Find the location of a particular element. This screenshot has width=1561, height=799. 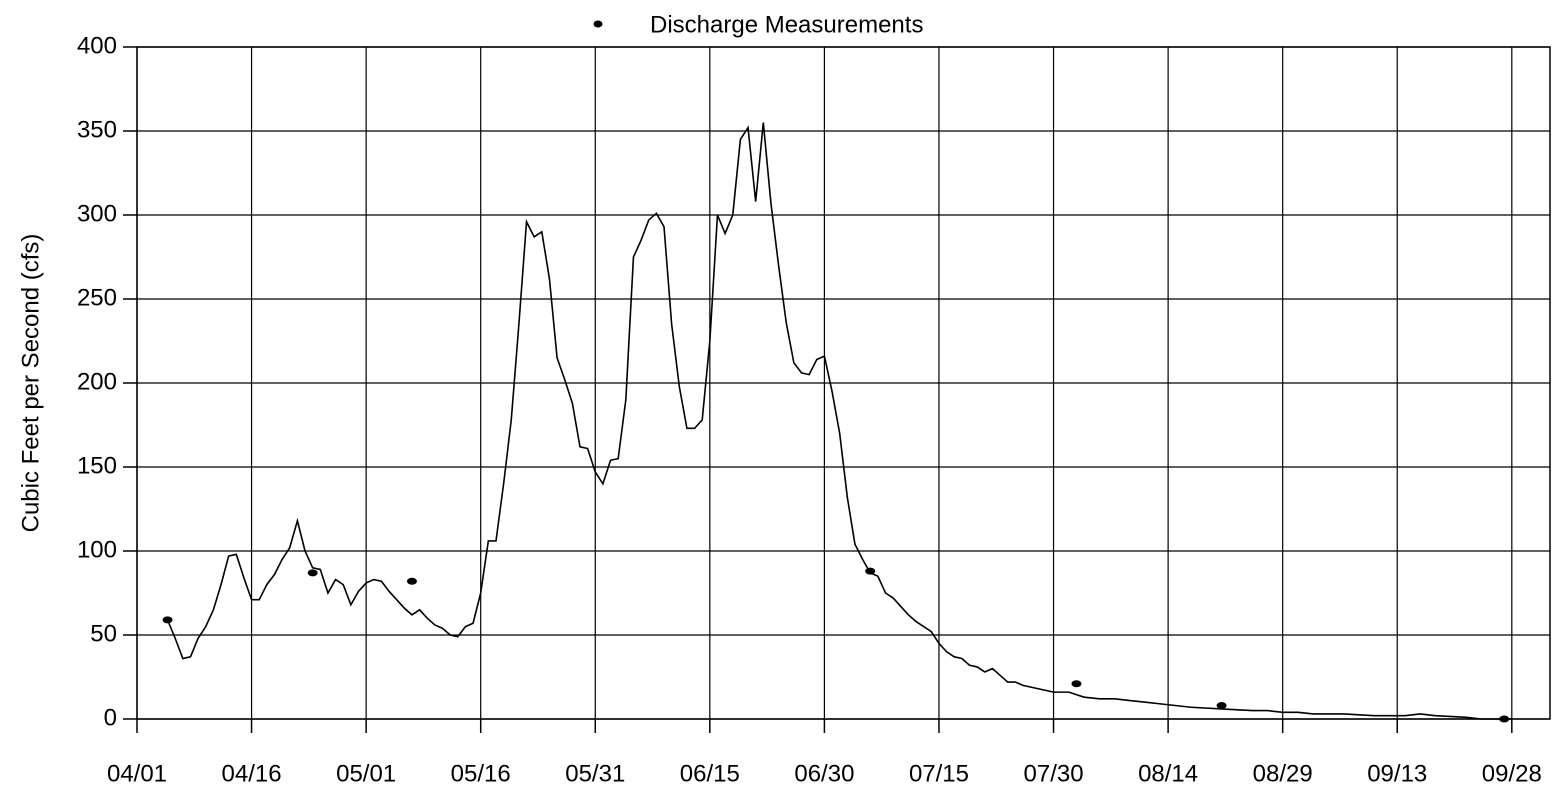

y-tick-label: 250 is located at coordinates (97, 297).